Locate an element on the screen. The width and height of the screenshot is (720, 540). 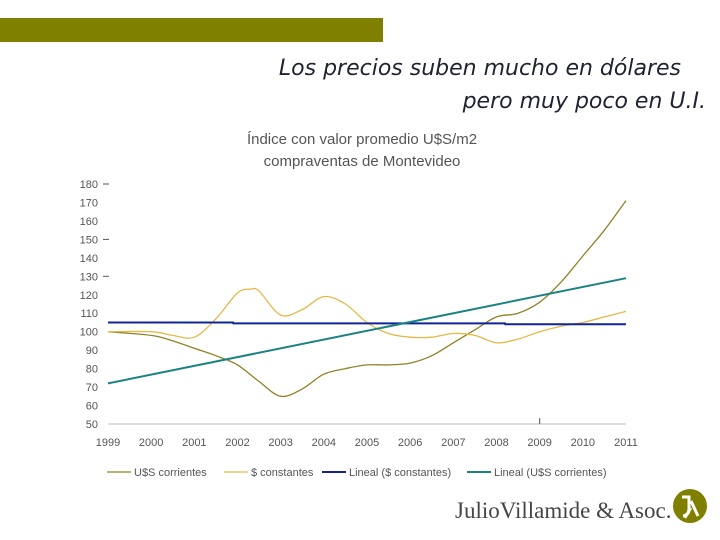
legend-label: $ constantes is located at coordinates (282, 473).